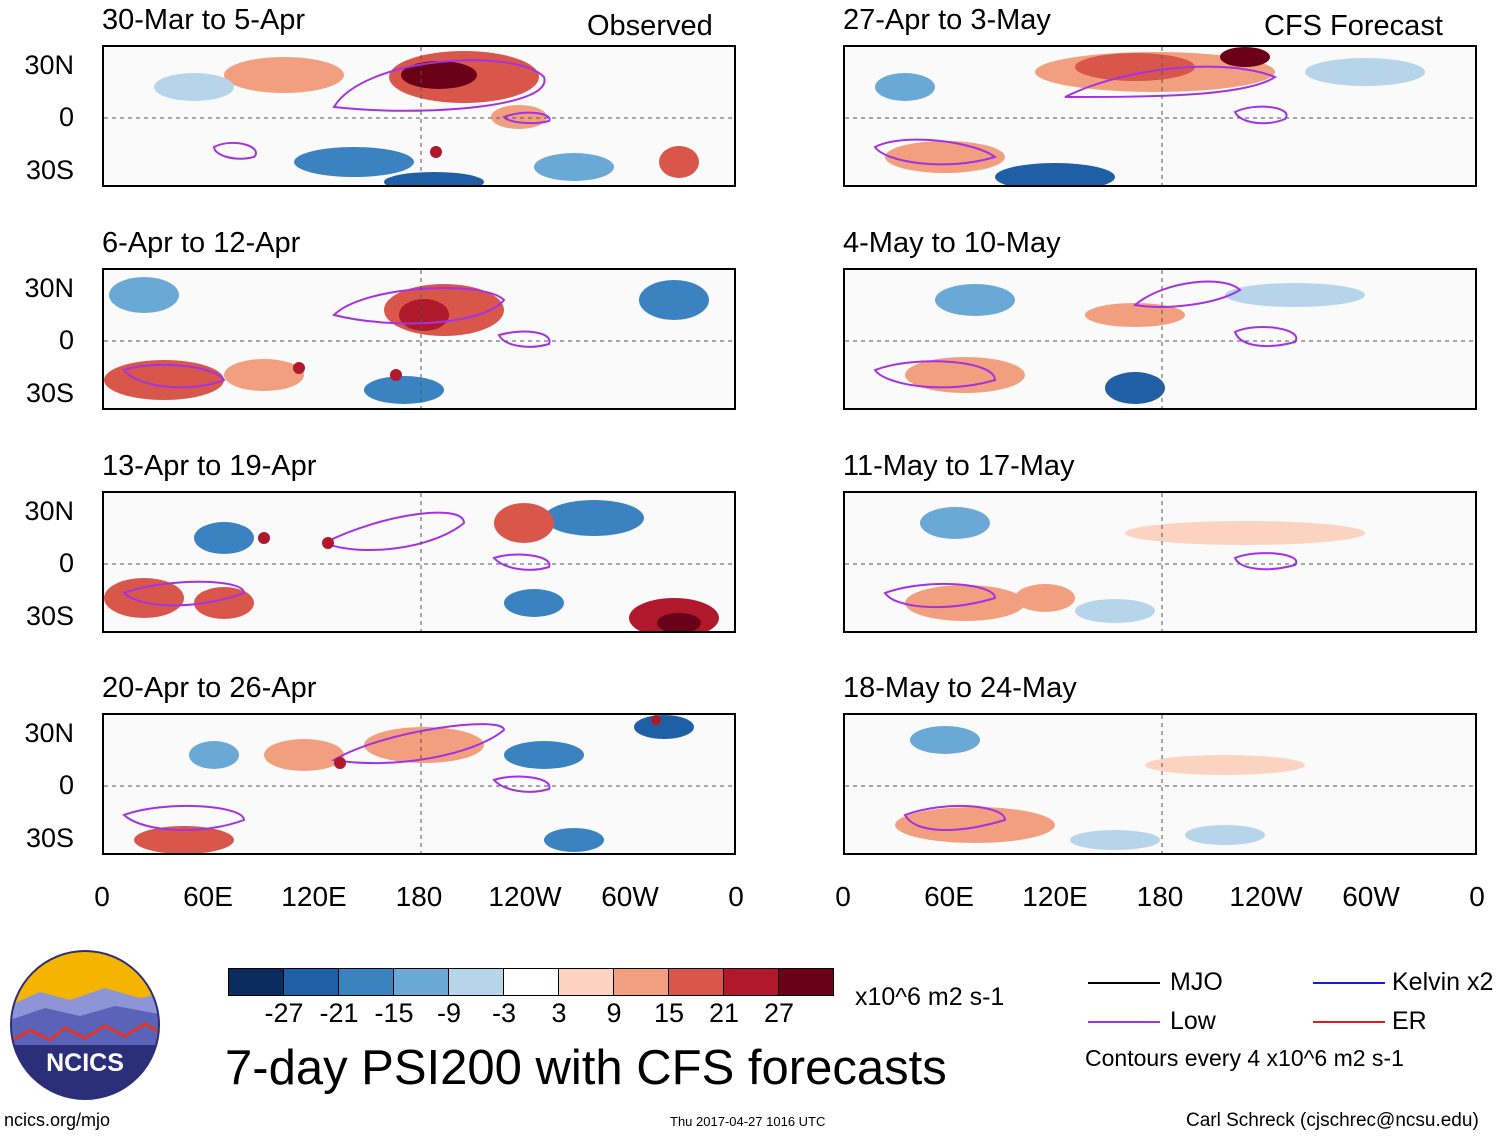 The width and height of the screenshot is (1510, 1137). Describe the element at coordinates (586, 1068) in the screenshot. I see `main-title: 7-day PSI200 with CFS forecasts` at that location.